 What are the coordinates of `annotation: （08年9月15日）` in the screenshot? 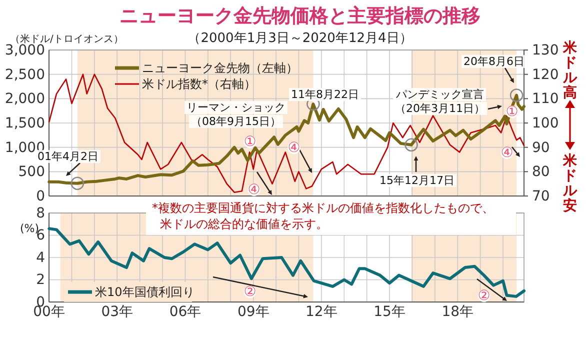 It's located at (236, 121).